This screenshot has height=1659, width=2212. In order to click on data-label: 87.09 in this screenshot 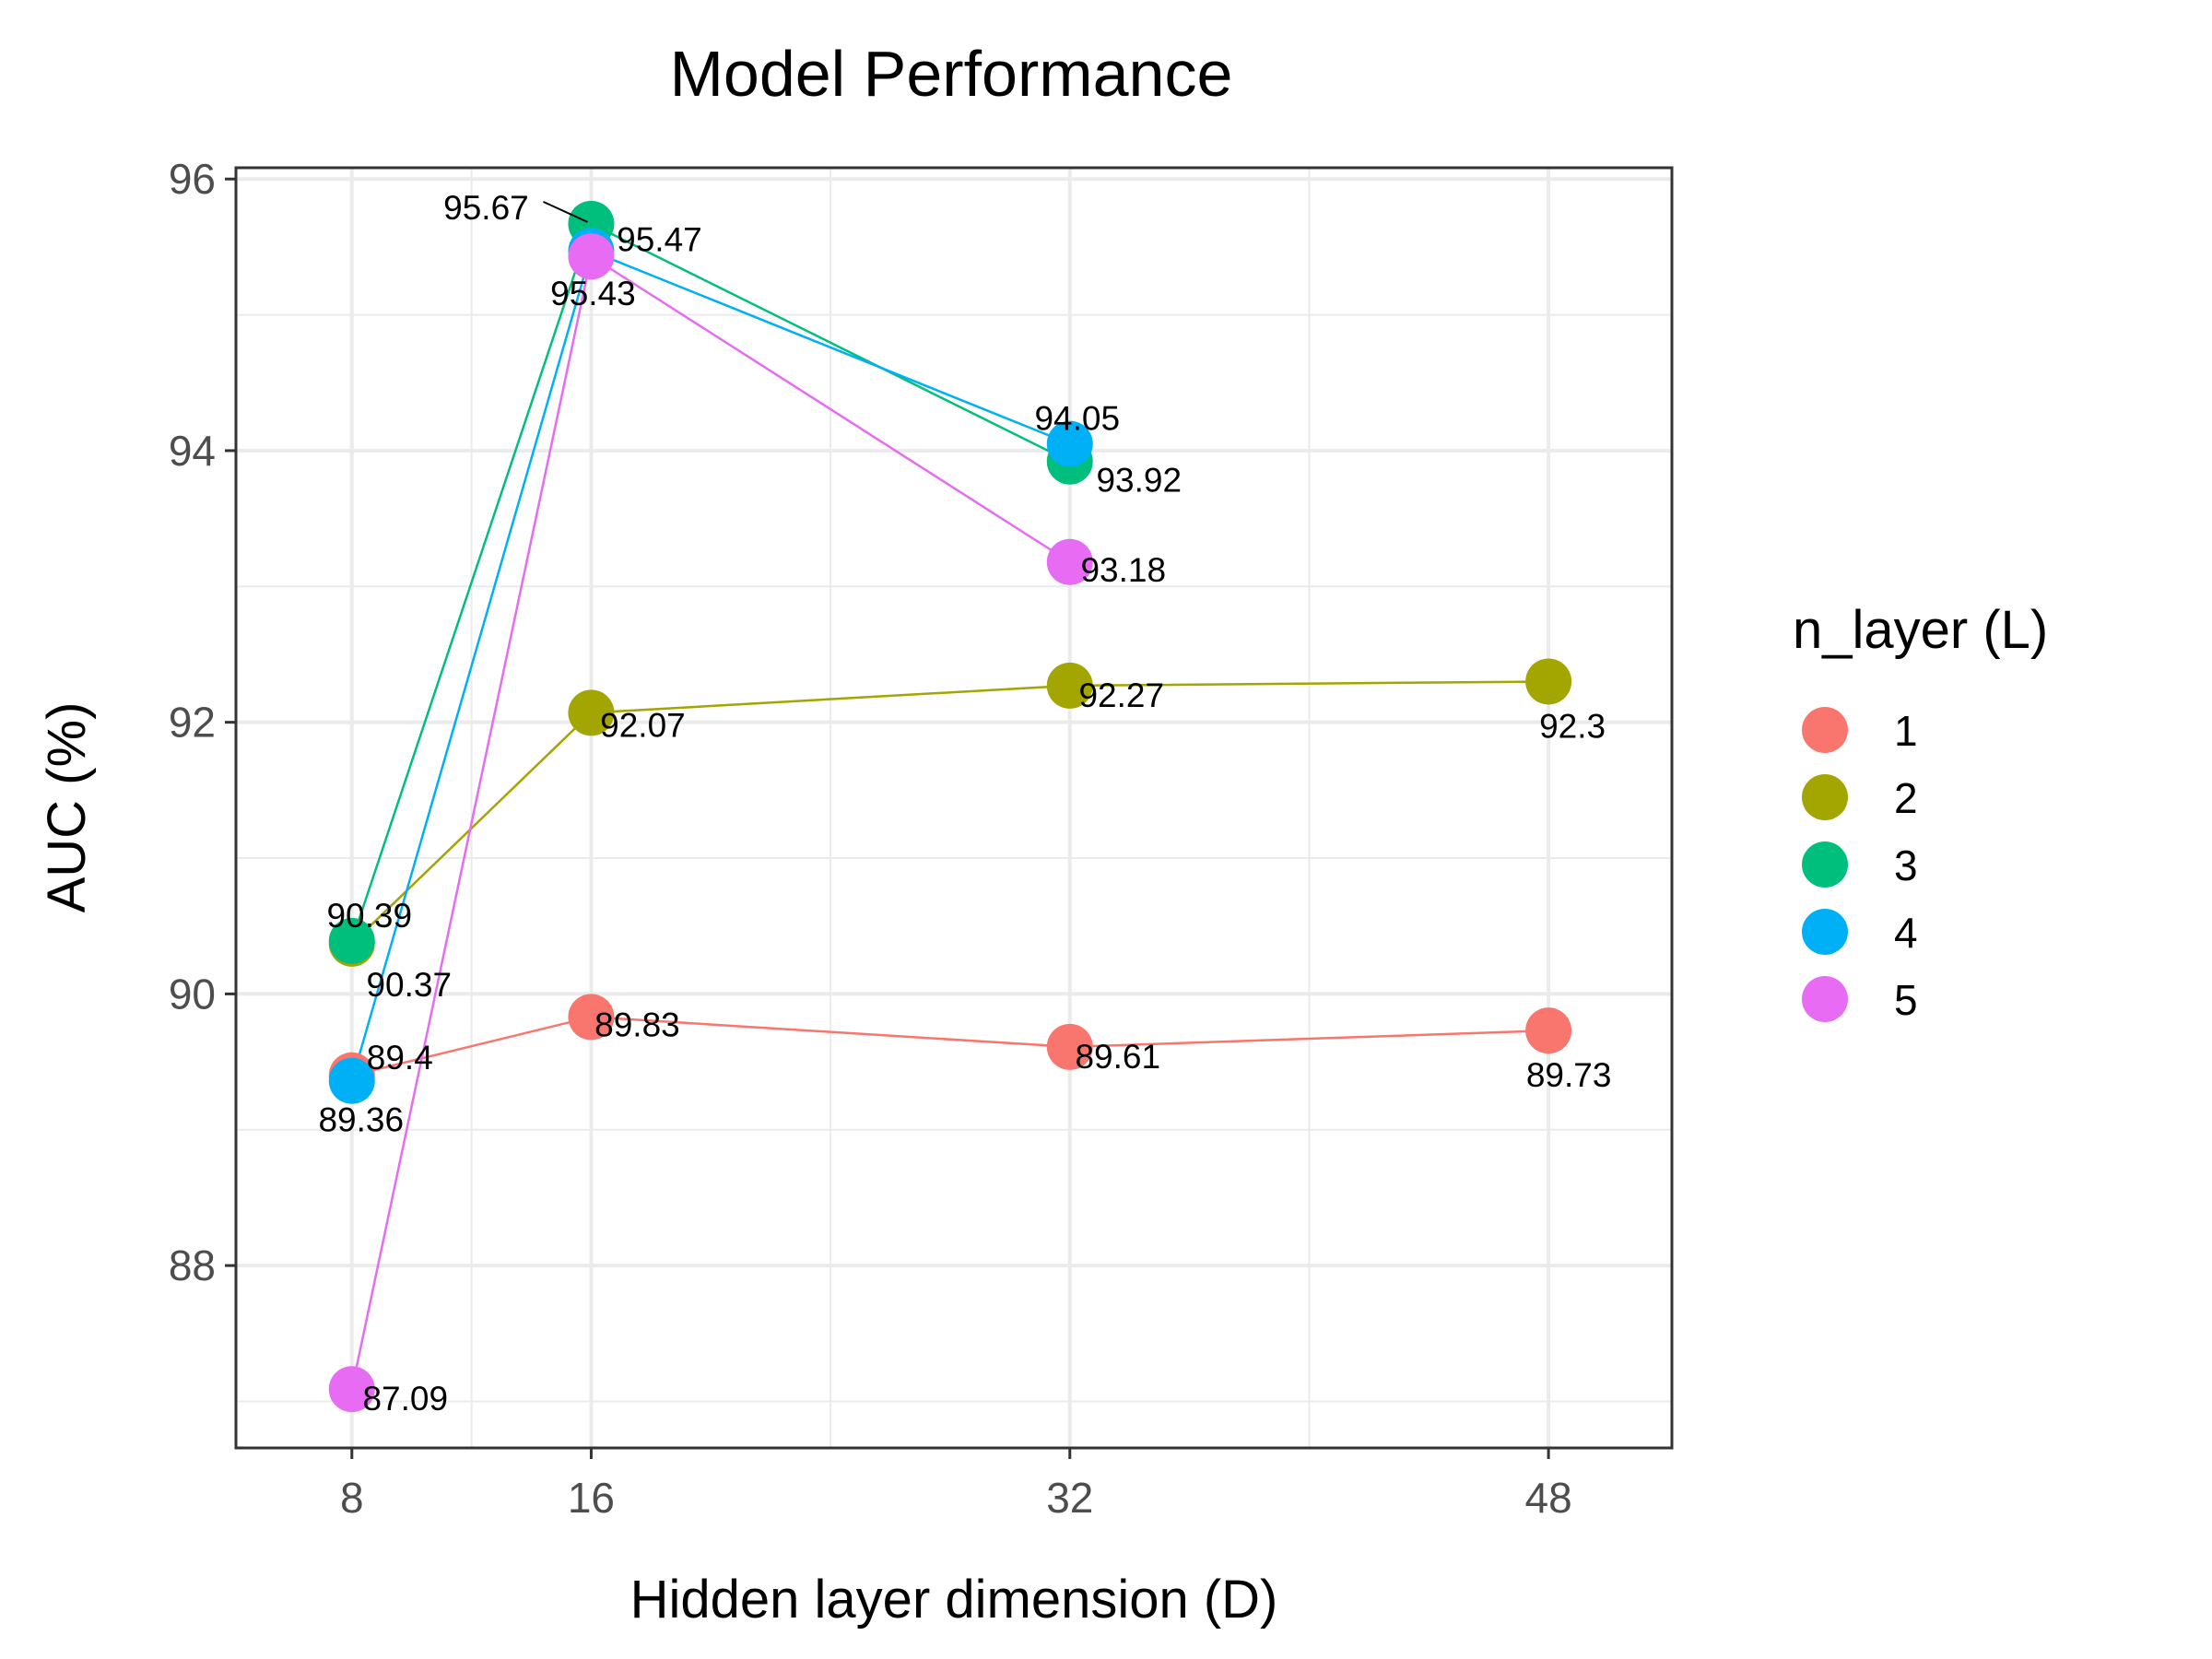, I will do `click(405, 1399)`.